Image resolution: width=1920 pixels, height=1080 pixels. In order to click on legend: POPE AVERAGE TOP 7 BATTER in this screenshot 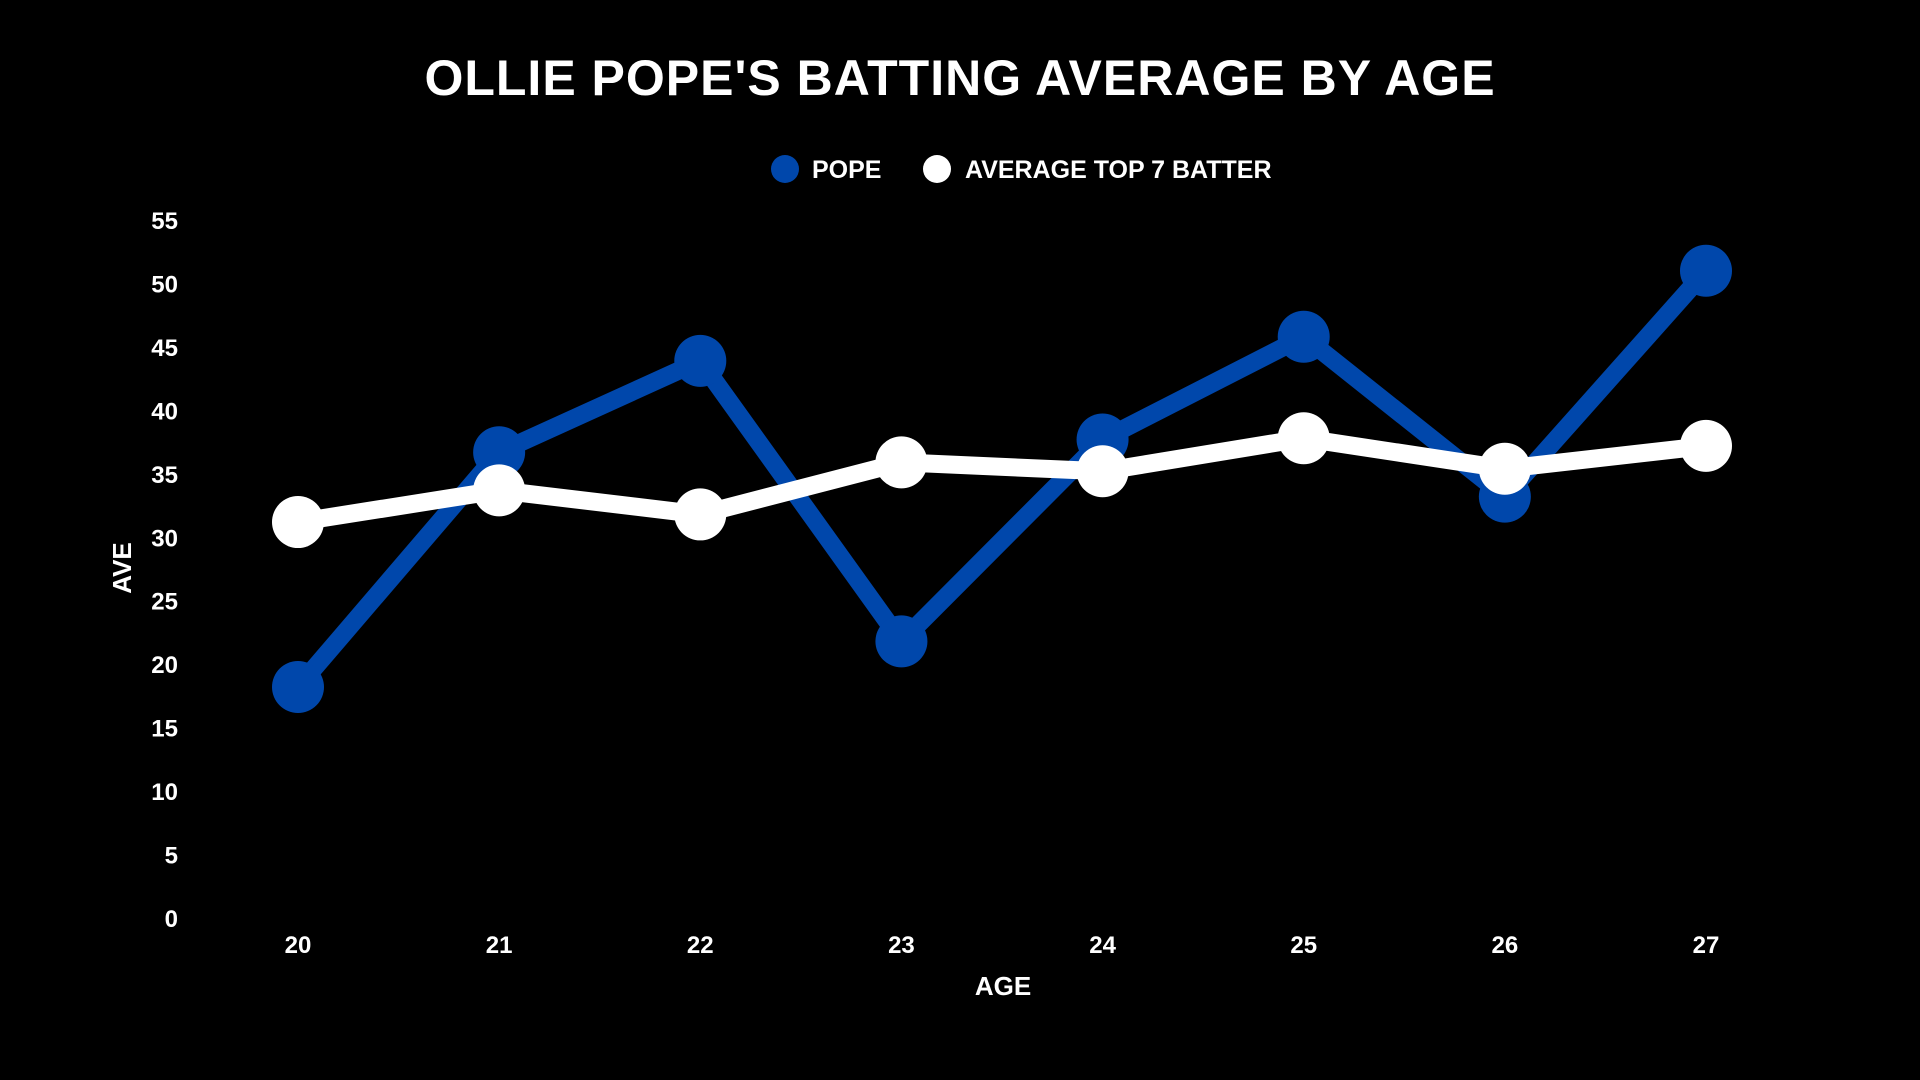, I will do `click(1021, 169)`.